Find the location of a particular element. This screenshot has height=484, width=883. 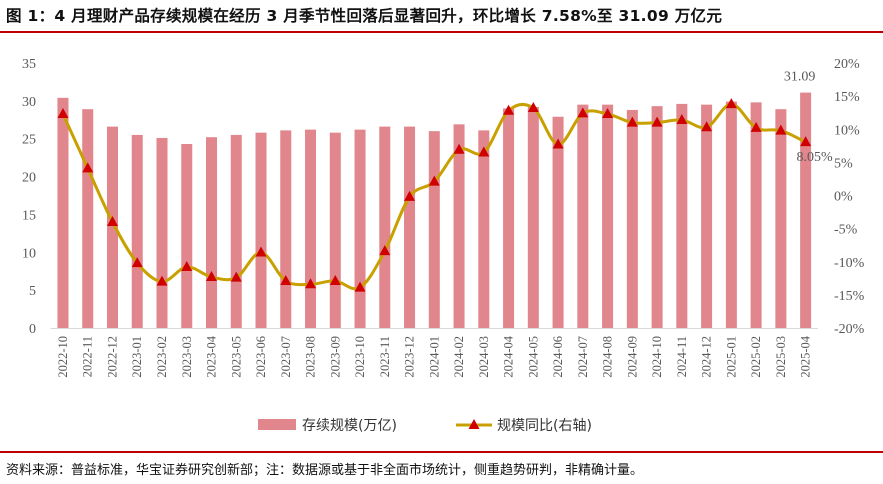

left-axis-tick: 5 is located at coordinates (32, 291).